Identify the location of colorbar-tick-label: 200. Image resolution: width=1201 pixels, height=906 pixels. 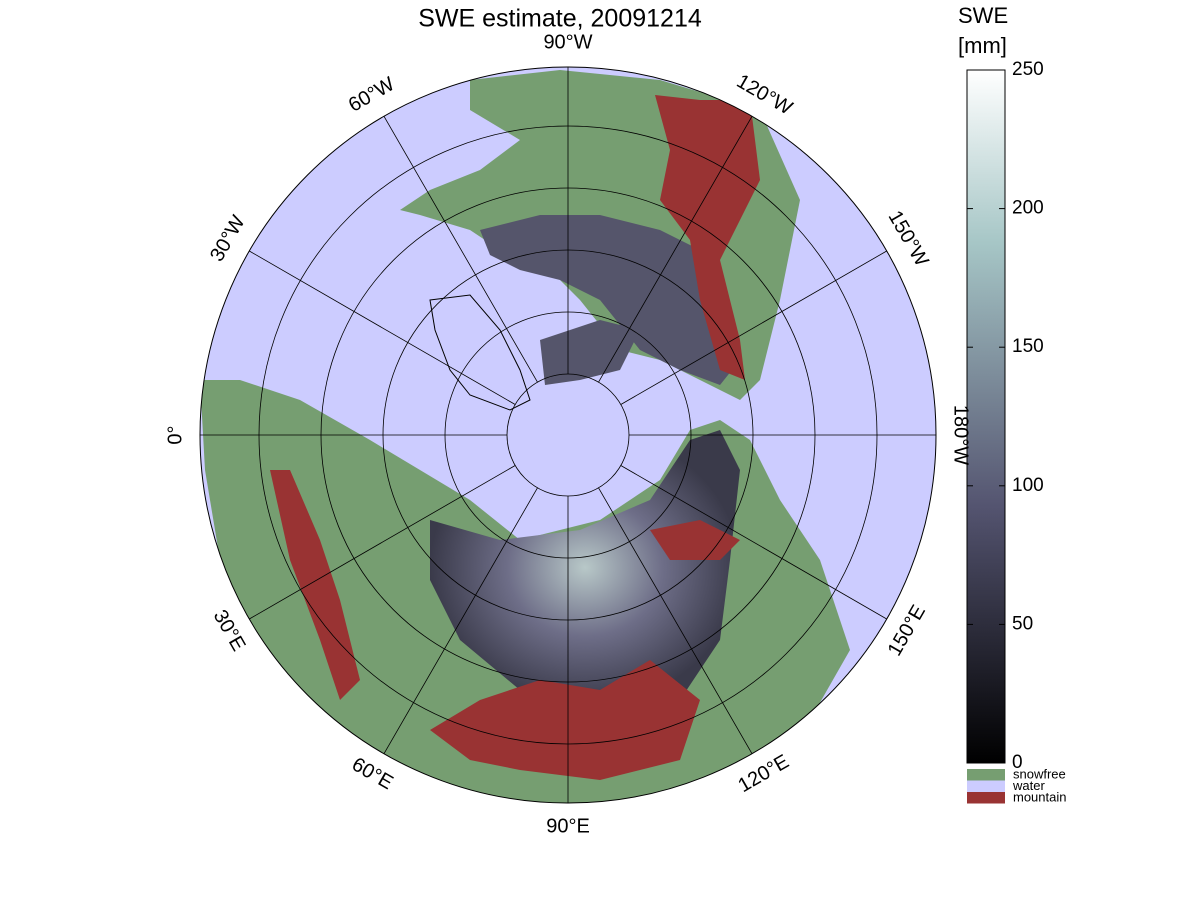
(1028, 208).